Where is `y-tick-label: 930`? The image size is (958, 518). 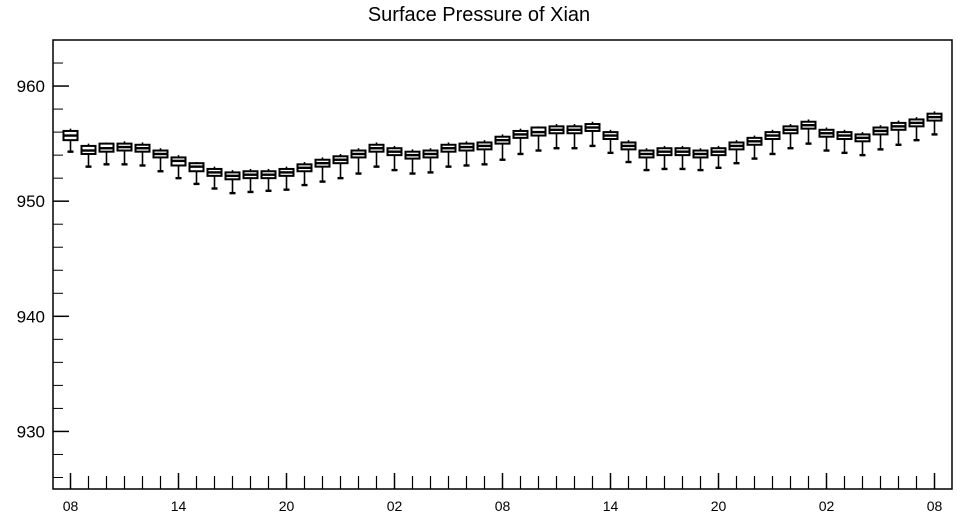 y-tick-label: 930 is located at coordinates (31, 431).